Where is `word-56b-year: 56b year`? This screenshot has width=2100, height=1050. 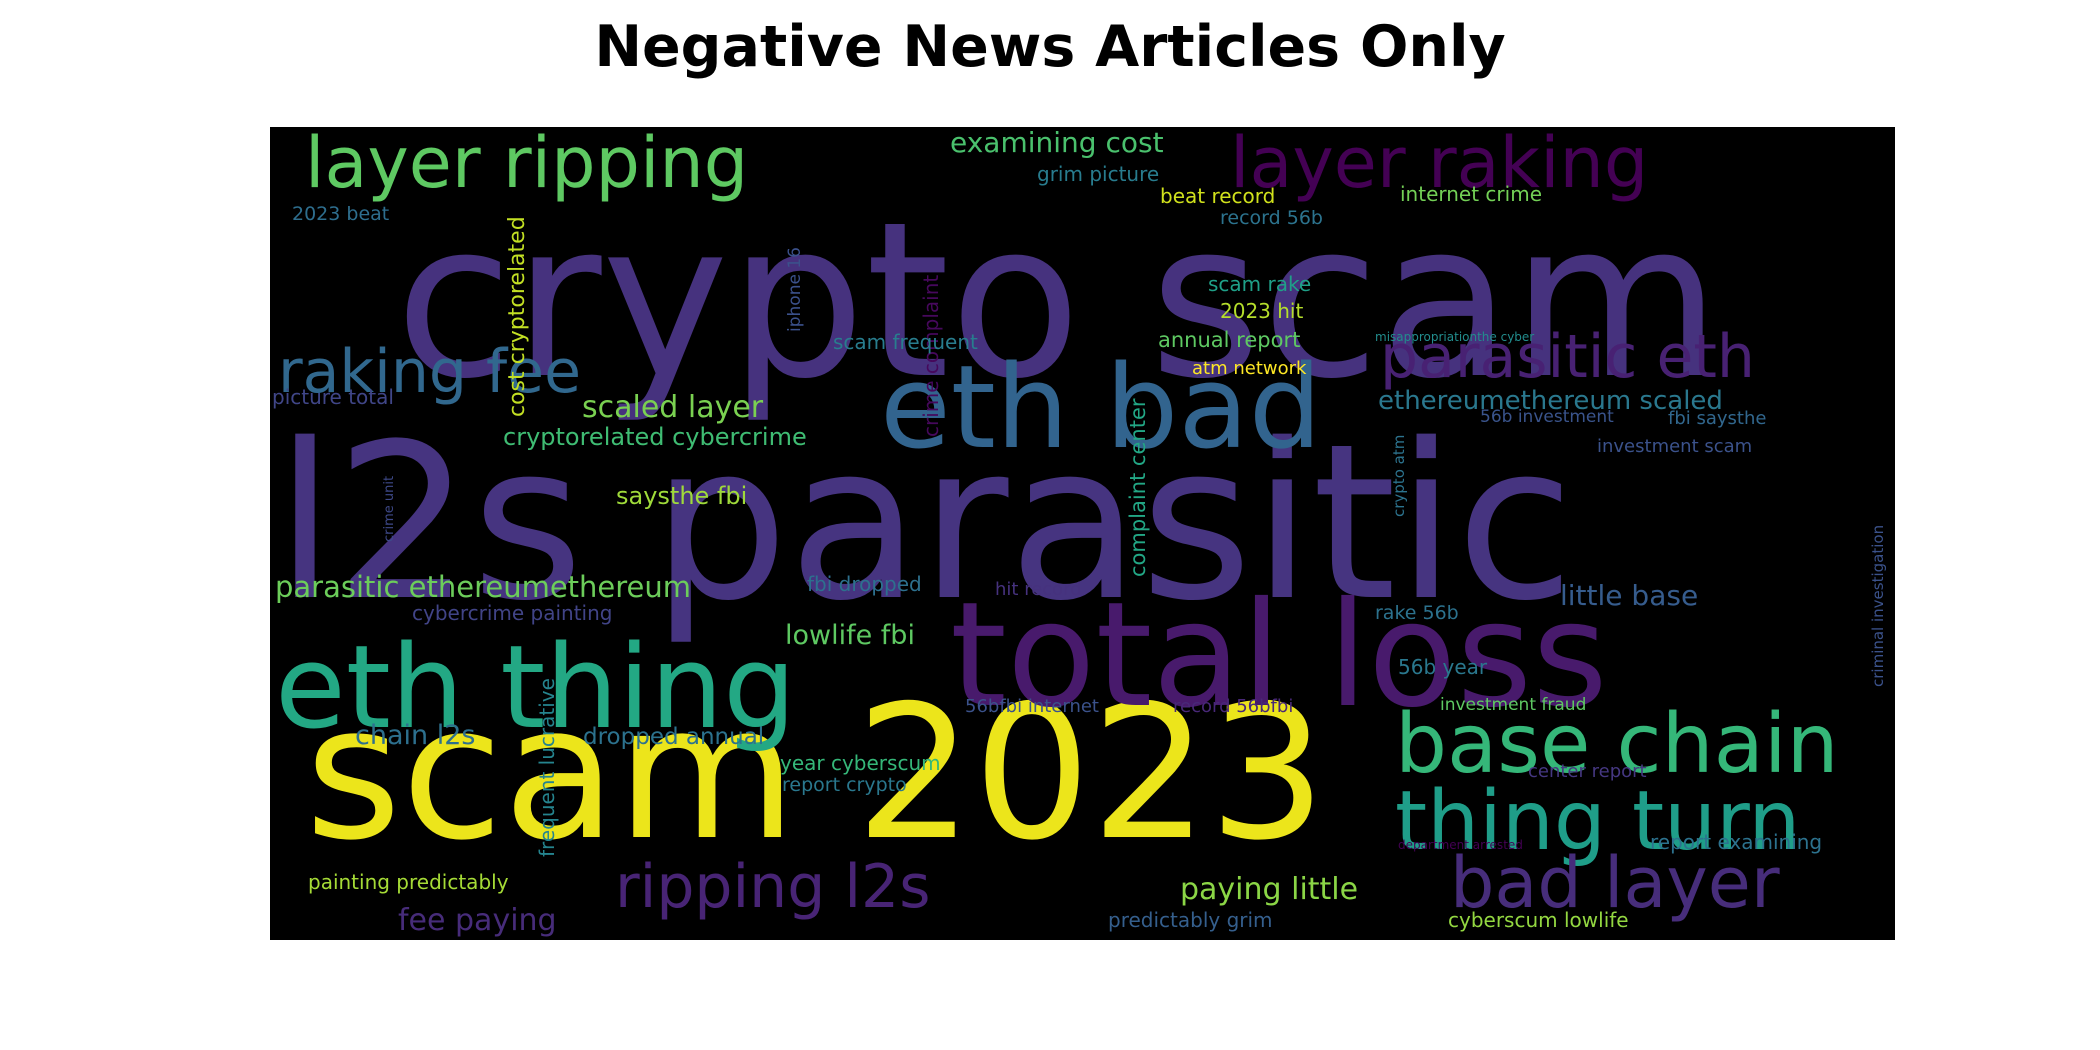
word-56b-year: 56b year is located at coordinates (1443, 667).